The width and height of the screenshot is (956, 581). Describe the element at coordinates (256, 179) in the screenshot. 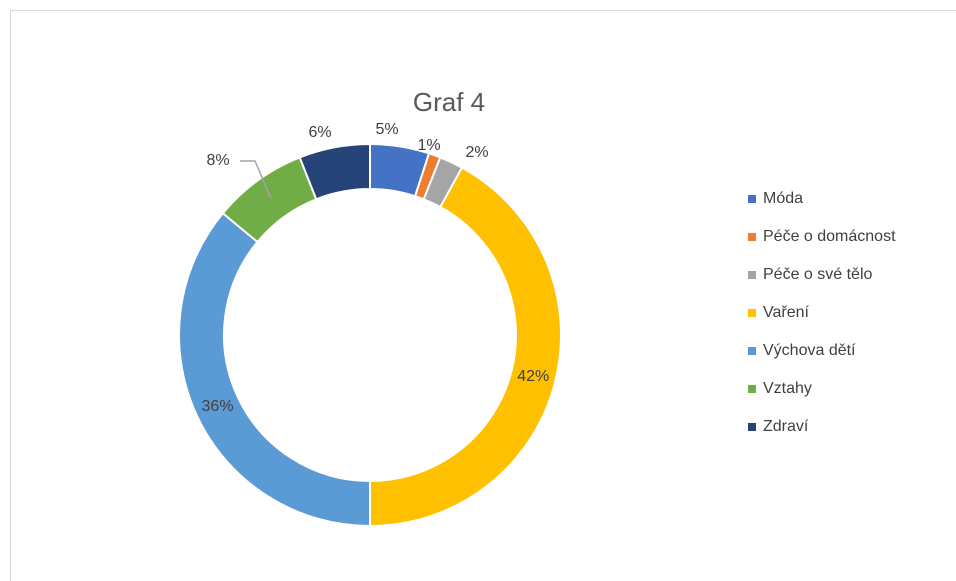

I see `leader-line` at that location.